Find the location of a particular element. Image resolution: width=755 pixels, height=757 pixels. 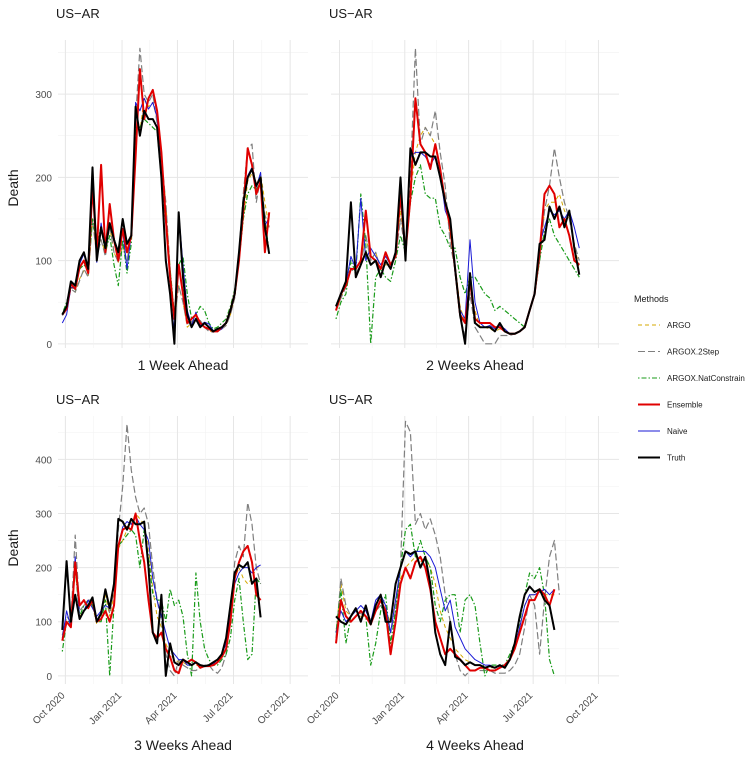

series-argox-2step is located at coordinates (161, 550).